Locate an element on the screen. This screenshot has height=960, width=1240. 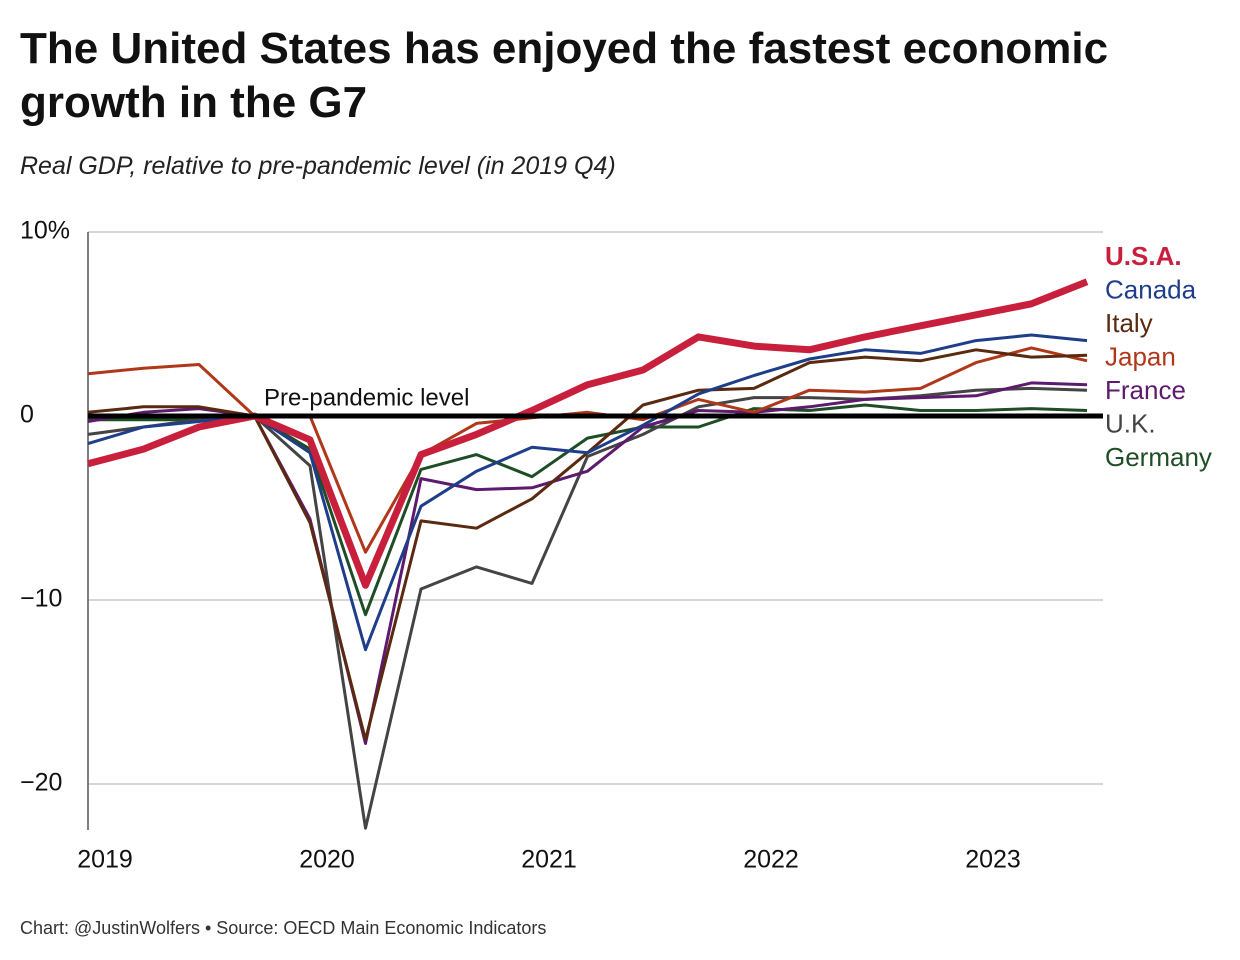
x-tick-label: 2019 is located at coordinates (105, 860).